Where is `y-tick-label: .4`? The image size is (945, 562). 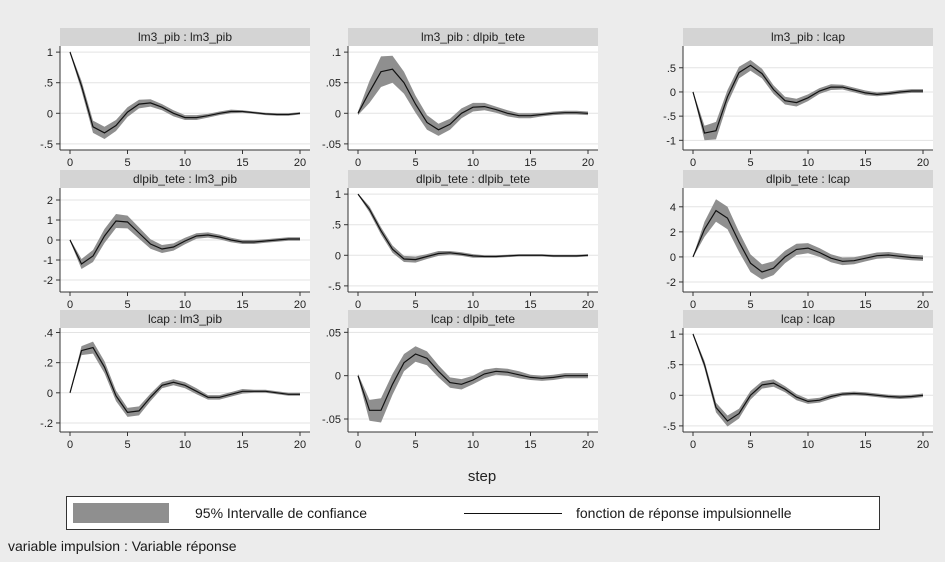
y-tick-label: .4 is located at coordinates (48, 334).